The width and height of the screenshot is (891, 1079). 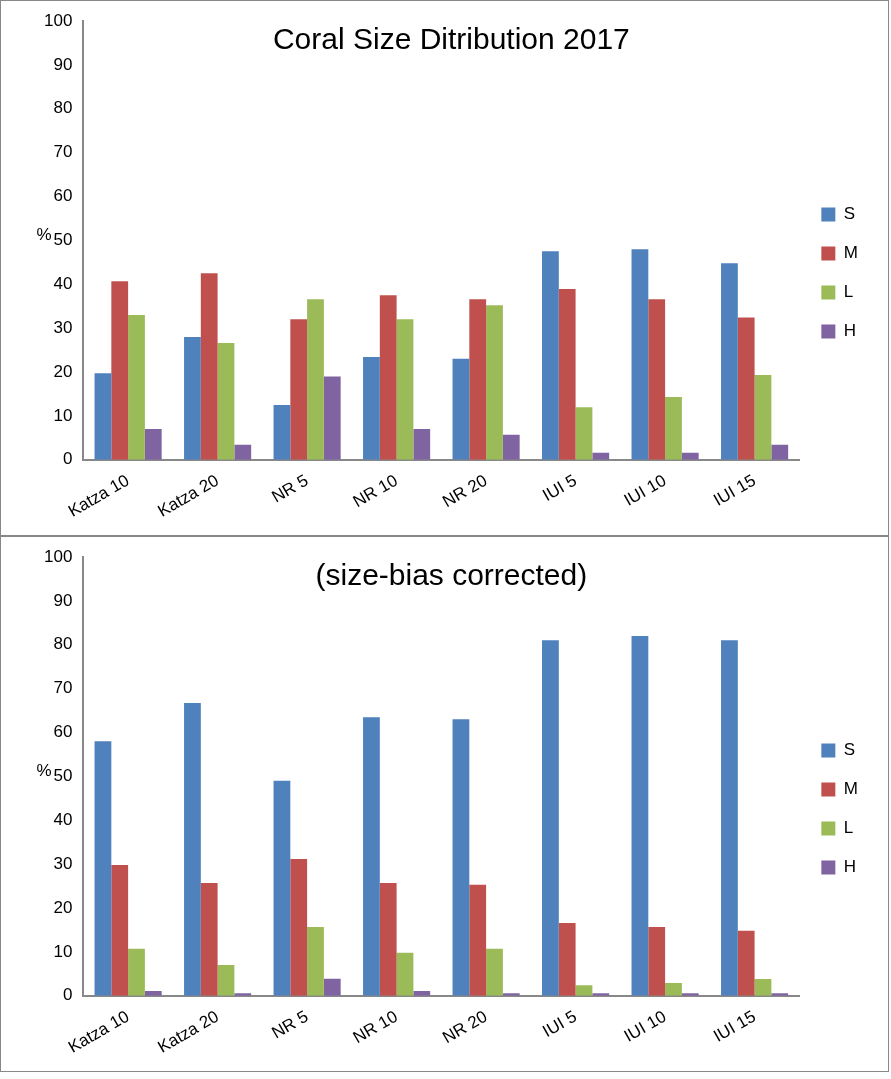 What do you see at coordinates (58, 20) in the screenshot?
I see `y-tick-label: 100` at bounding box center [58, 20].